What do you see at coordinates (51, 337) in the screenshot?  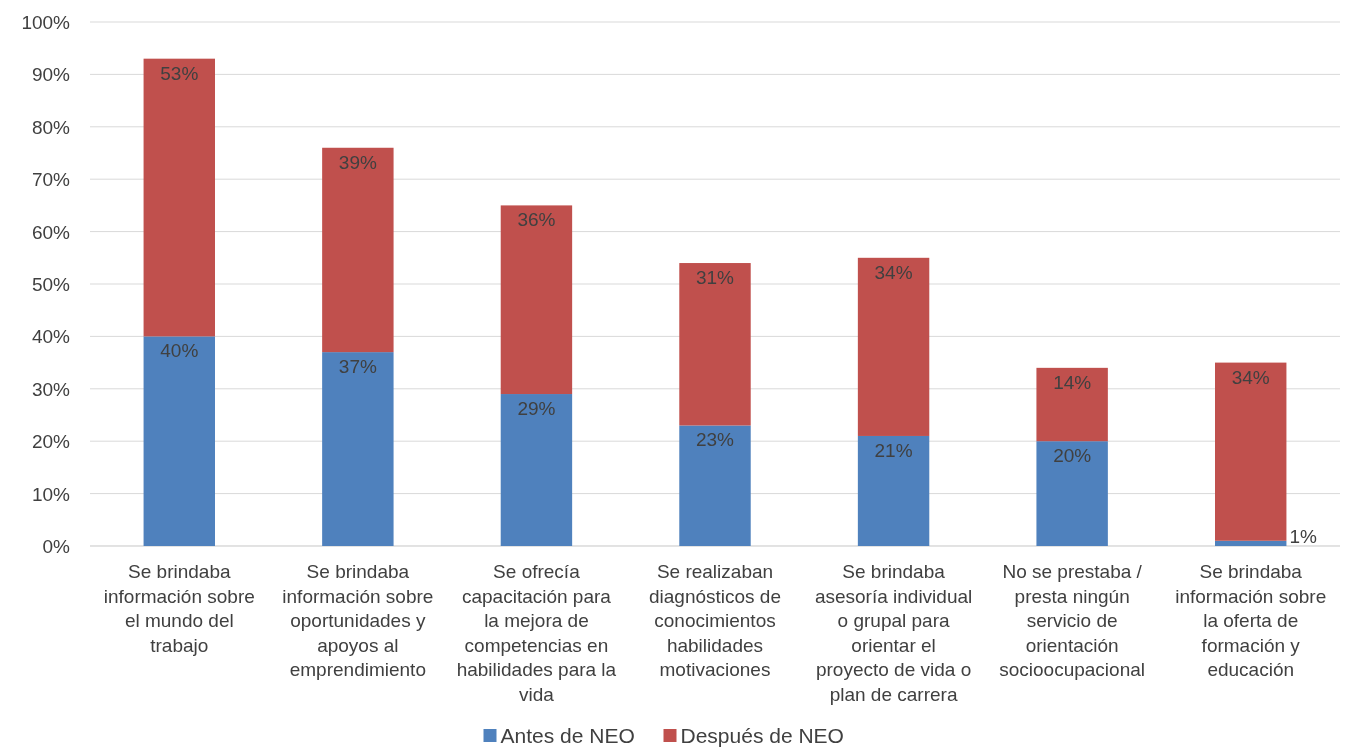 I see `y-tick-label: 40%` at bounding box center [51, 337].